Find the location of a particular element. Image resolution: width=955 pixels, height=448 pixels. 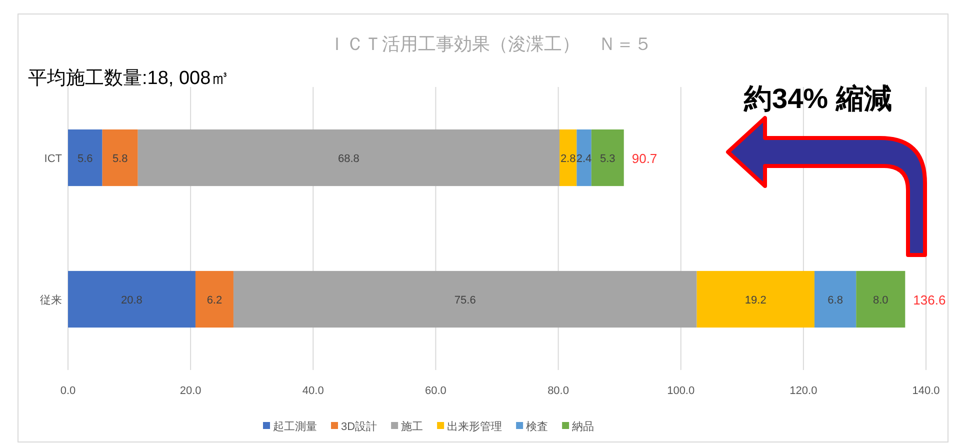

annotation: 約34% 縮減 is located at coordinates (817, 98).